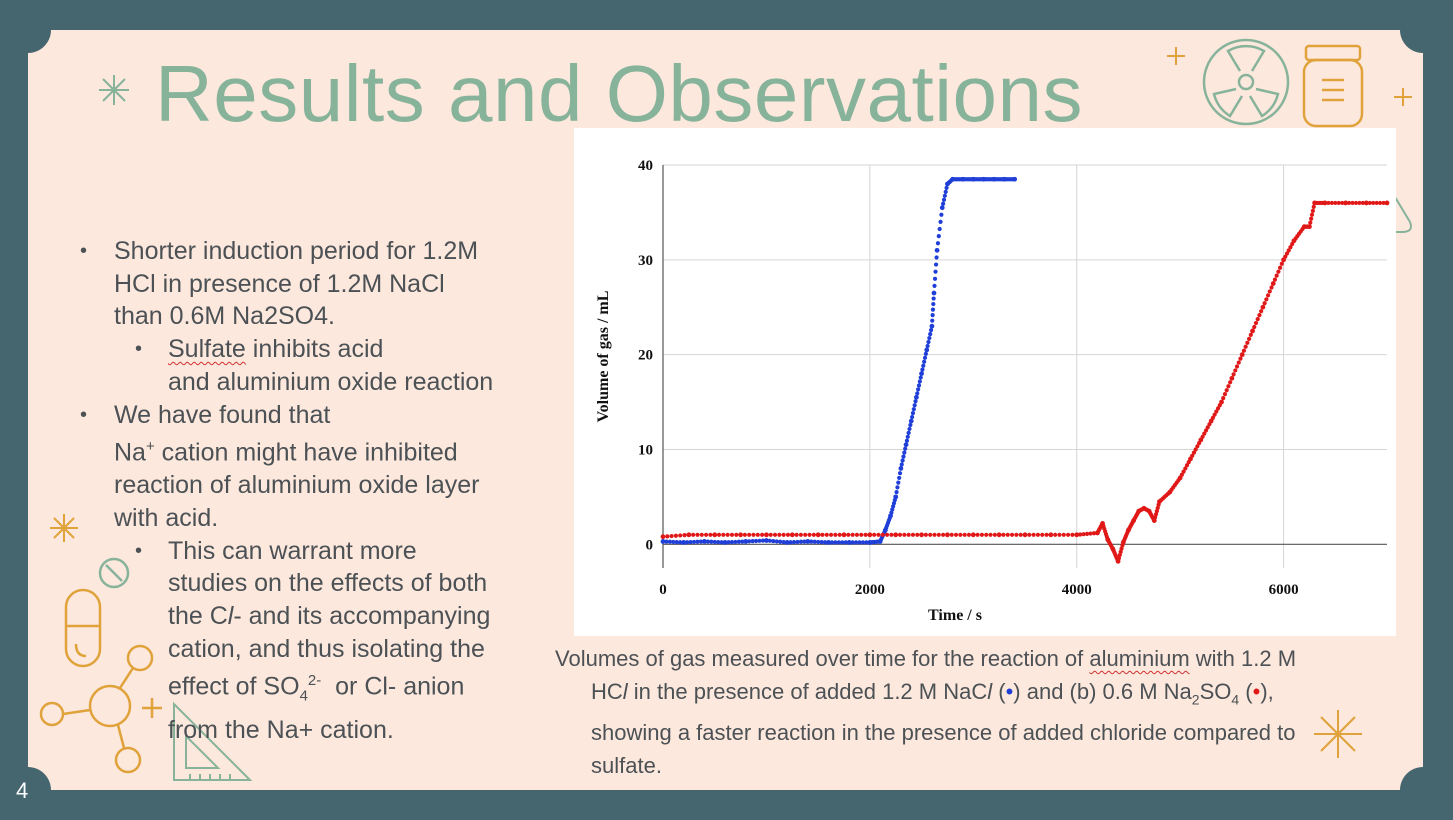 Image resolution: width=1453 pixels, height=820 pixels. What do you see at coordinates (663, 590) in the screenshot?
I see `x-tick-label: 0` at bounding box center [663, 590].